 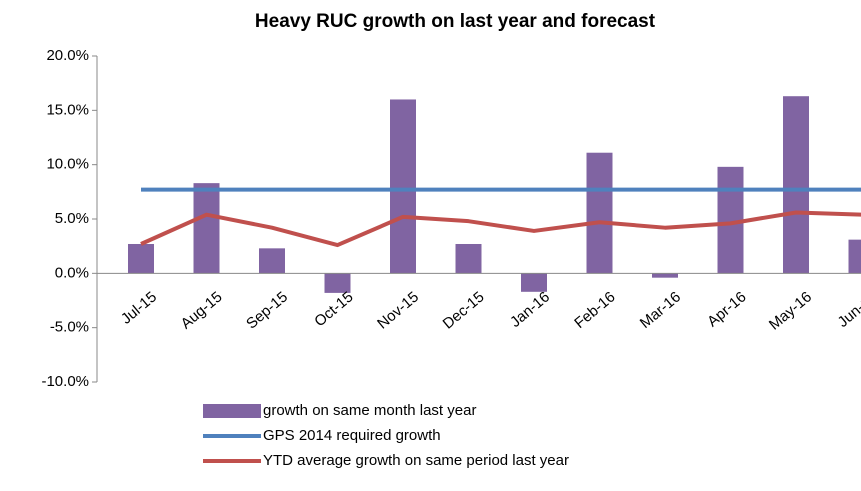 I want to click on x-tick-label: Nov-15, so click(x=398, y=310).